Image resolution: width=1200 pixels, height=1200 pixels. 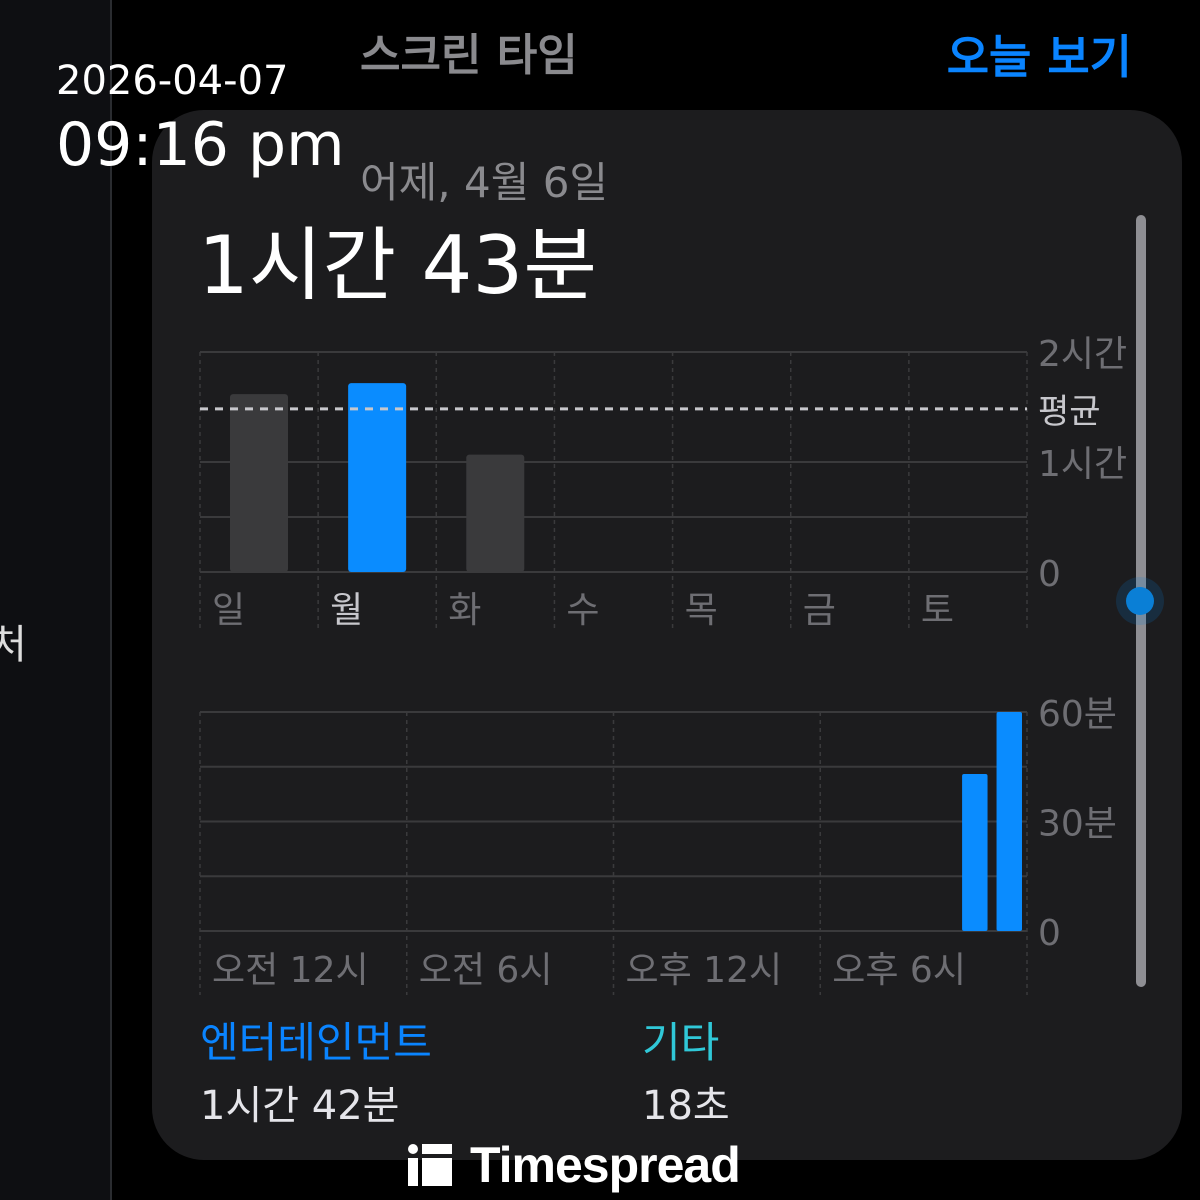 I want to click on scroll-handle, so click(x=1140, y=601).